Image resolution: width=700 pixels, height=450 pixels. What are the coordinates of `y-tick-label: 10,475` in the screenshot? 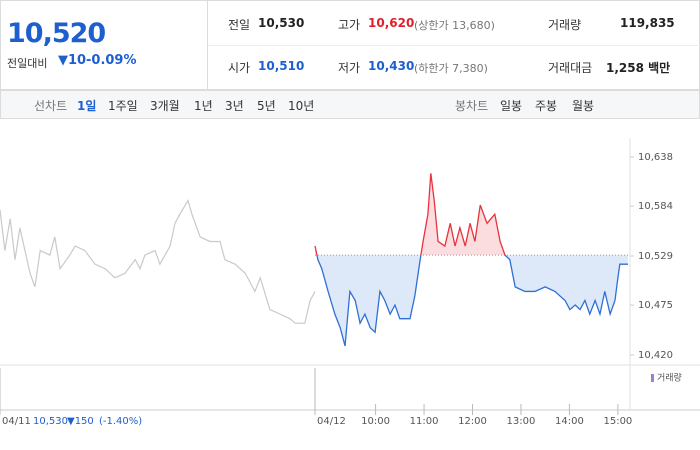 It's located at (655, 305).